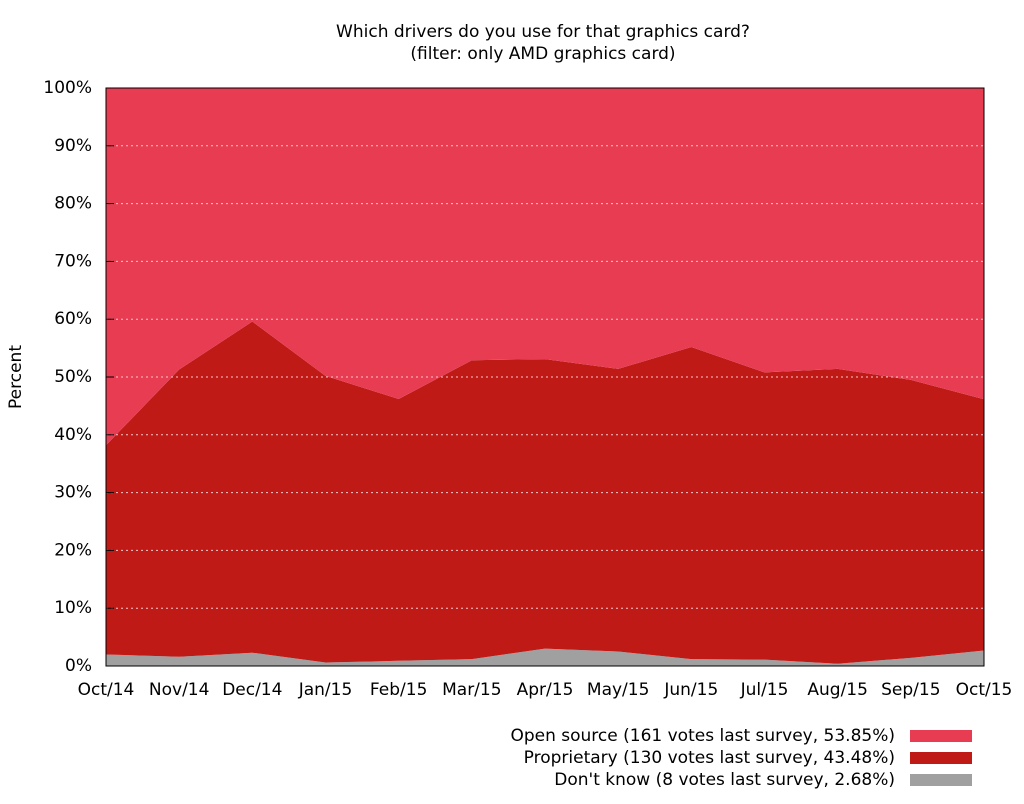 This screenshot has width=1024, height=804. Describe the element at coordinates (910, 690) in the screenshot. I see `x-tick-label: Sep/15` at that location.